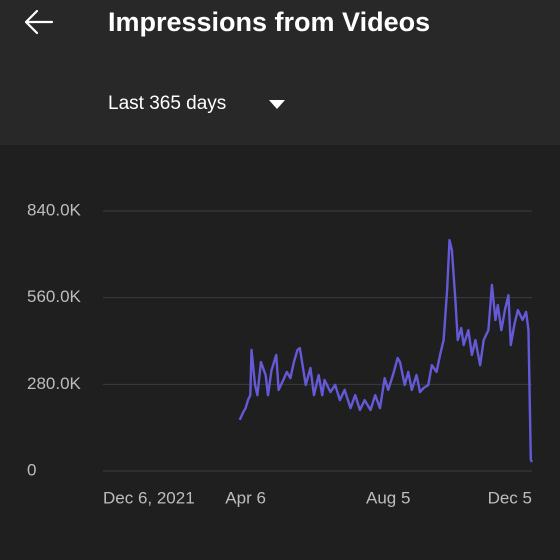 The width and height of the screenshot is (560, 560). What do you see at coordinates (149, 497) in the screenshot?
I see `x-tick-label: Dec 6, 2021` at bounding box center [149, 497].